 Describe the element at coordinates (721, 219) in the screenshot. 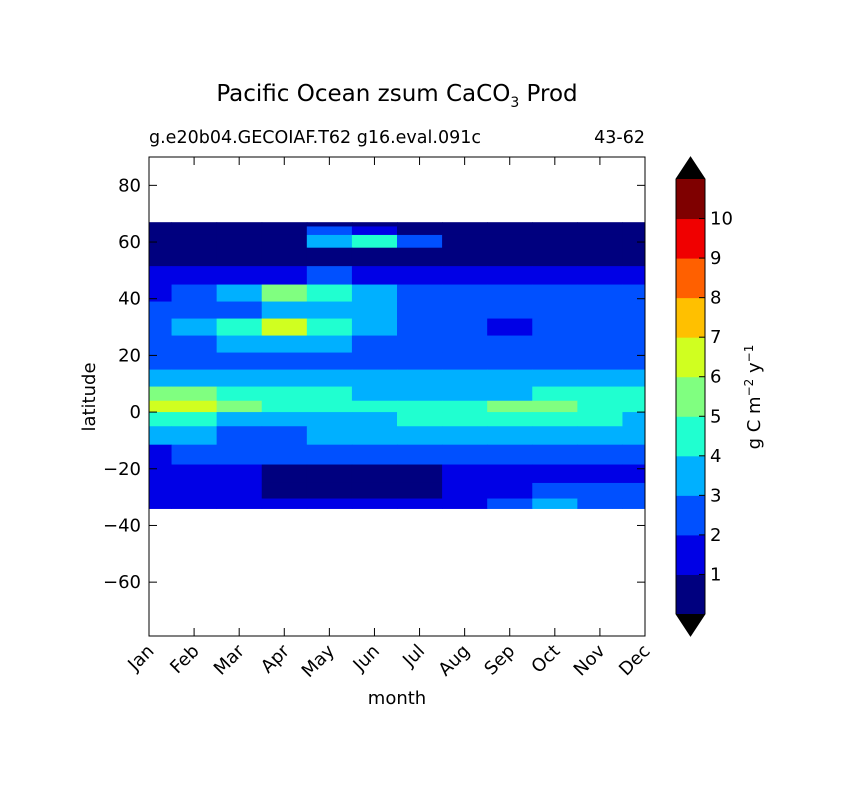

I see `colorbar-tick-label: 10` at that location.